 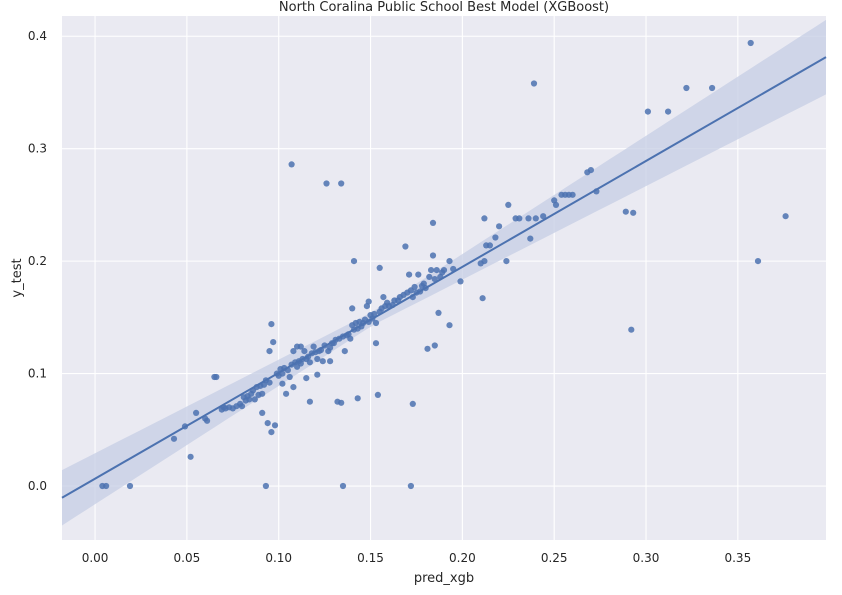 What do you see at coordinates (444, 578) in the screenshot?
I see `x-axis-label: pred_xgb` at bounding box center [444, 578].